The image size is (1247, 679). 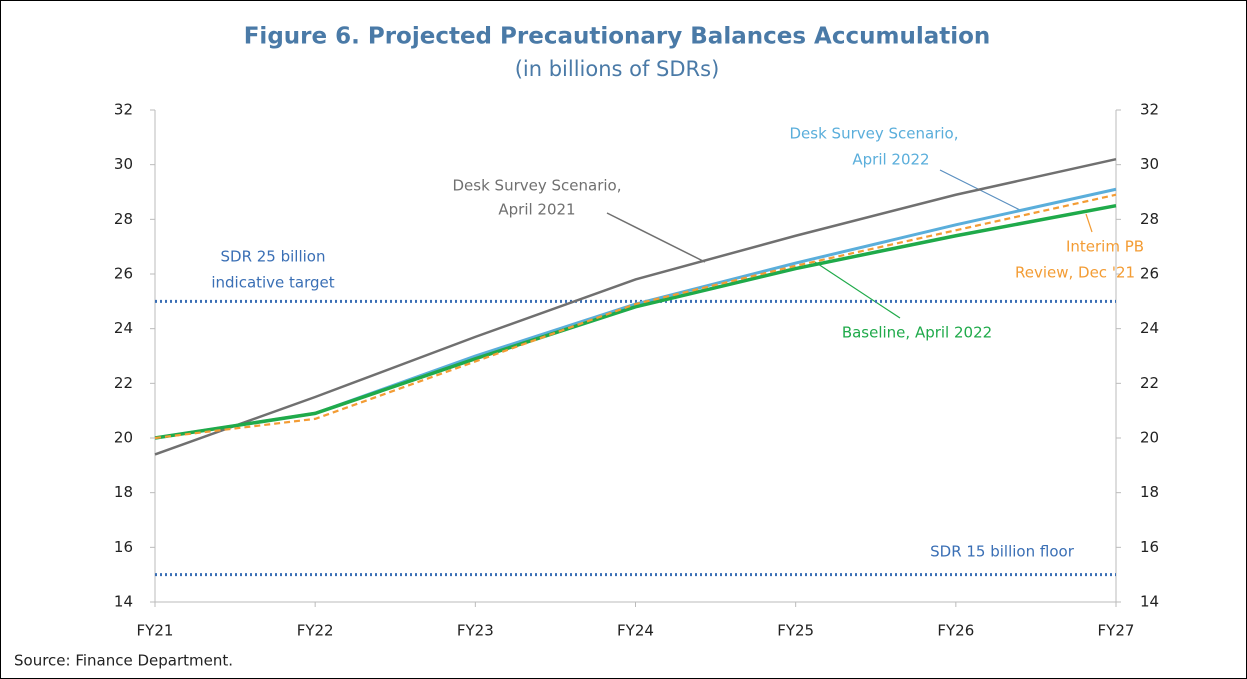 What do you see at coordinates (123, 110) in the screenshot?
I see `y-tick-label: 32` at bounding box center [123, 110].